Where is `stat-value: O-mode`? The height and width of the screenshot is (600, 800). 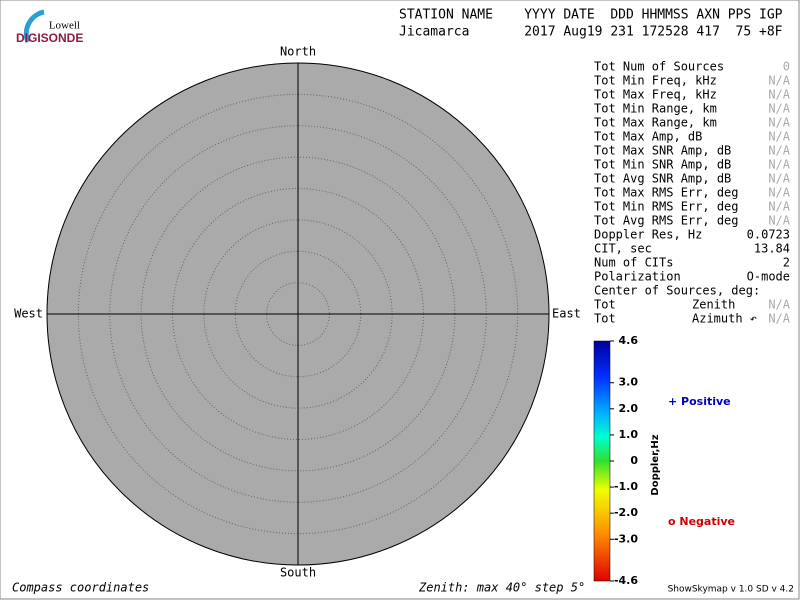
stat-value: O-mode is located at coordinates (768, 277).